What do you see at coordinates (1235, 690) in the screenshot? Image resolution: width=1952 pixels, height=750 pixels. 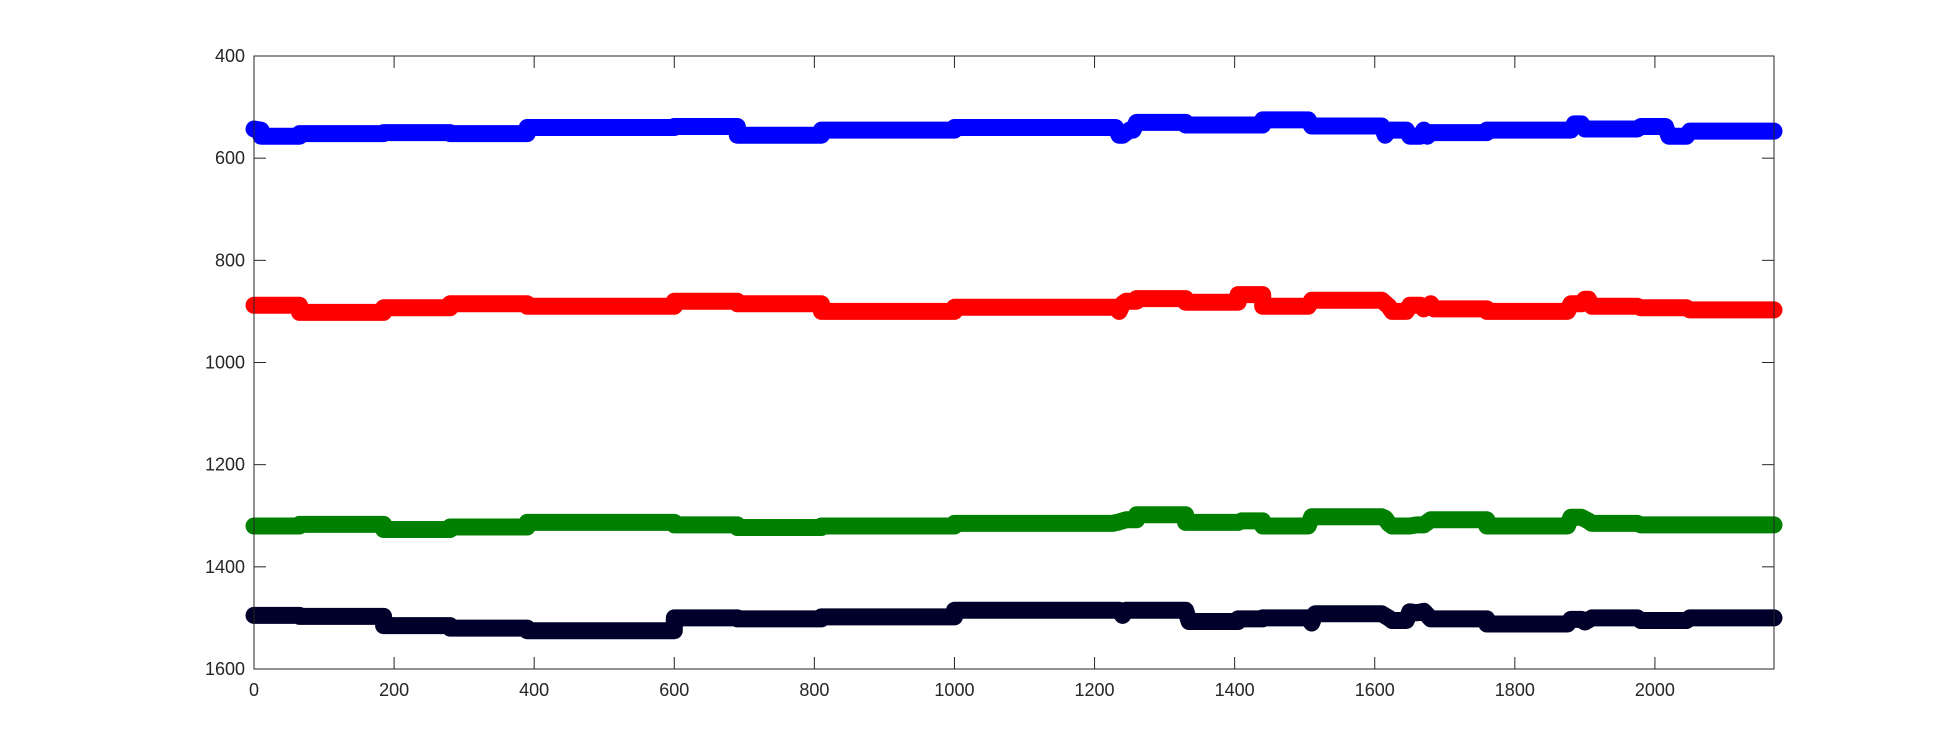 I see `x-tick-label: 1400` at bounding box center [1235, 690].